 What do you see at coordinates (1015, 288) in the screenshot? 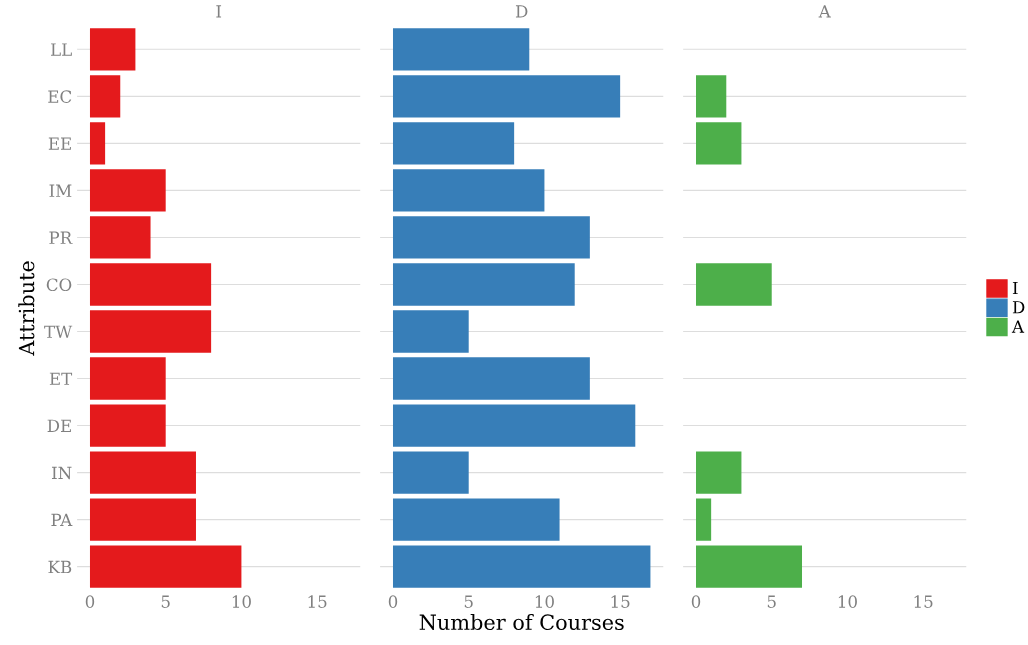
I see `legend-label: I` at bounding box center [1015, 288].